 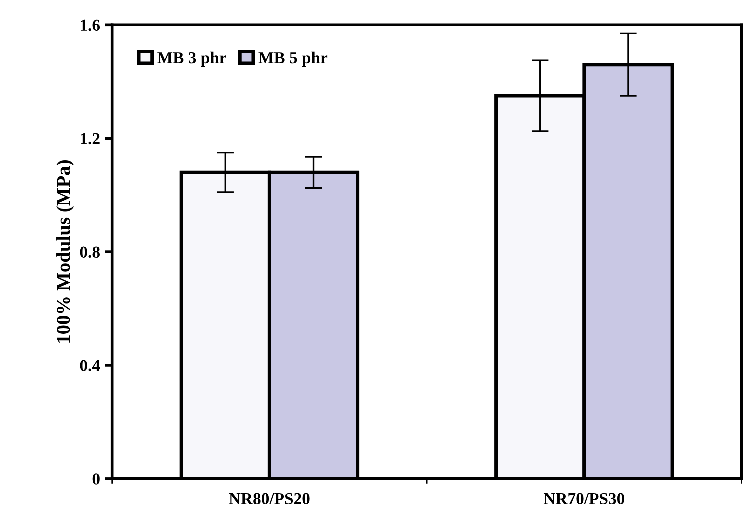 What do you see at coordinates (90, 26) in the screenshot?
I see `y-tick-label: 1.6` at bounding box center [90, 26].